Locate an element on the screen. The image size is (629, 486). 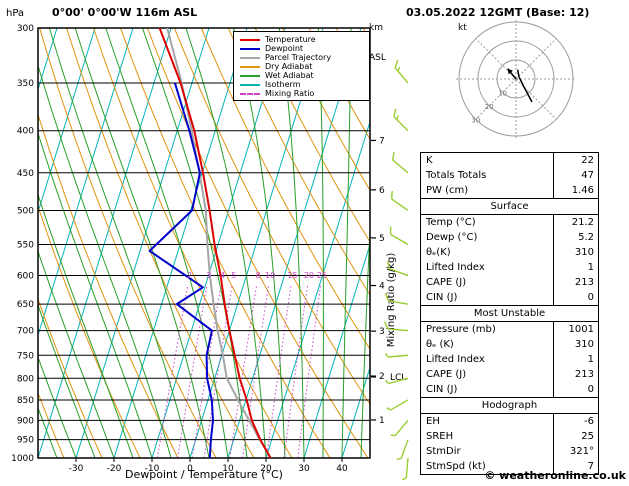
svg-text: -20 is located at coordinates (114, 469).